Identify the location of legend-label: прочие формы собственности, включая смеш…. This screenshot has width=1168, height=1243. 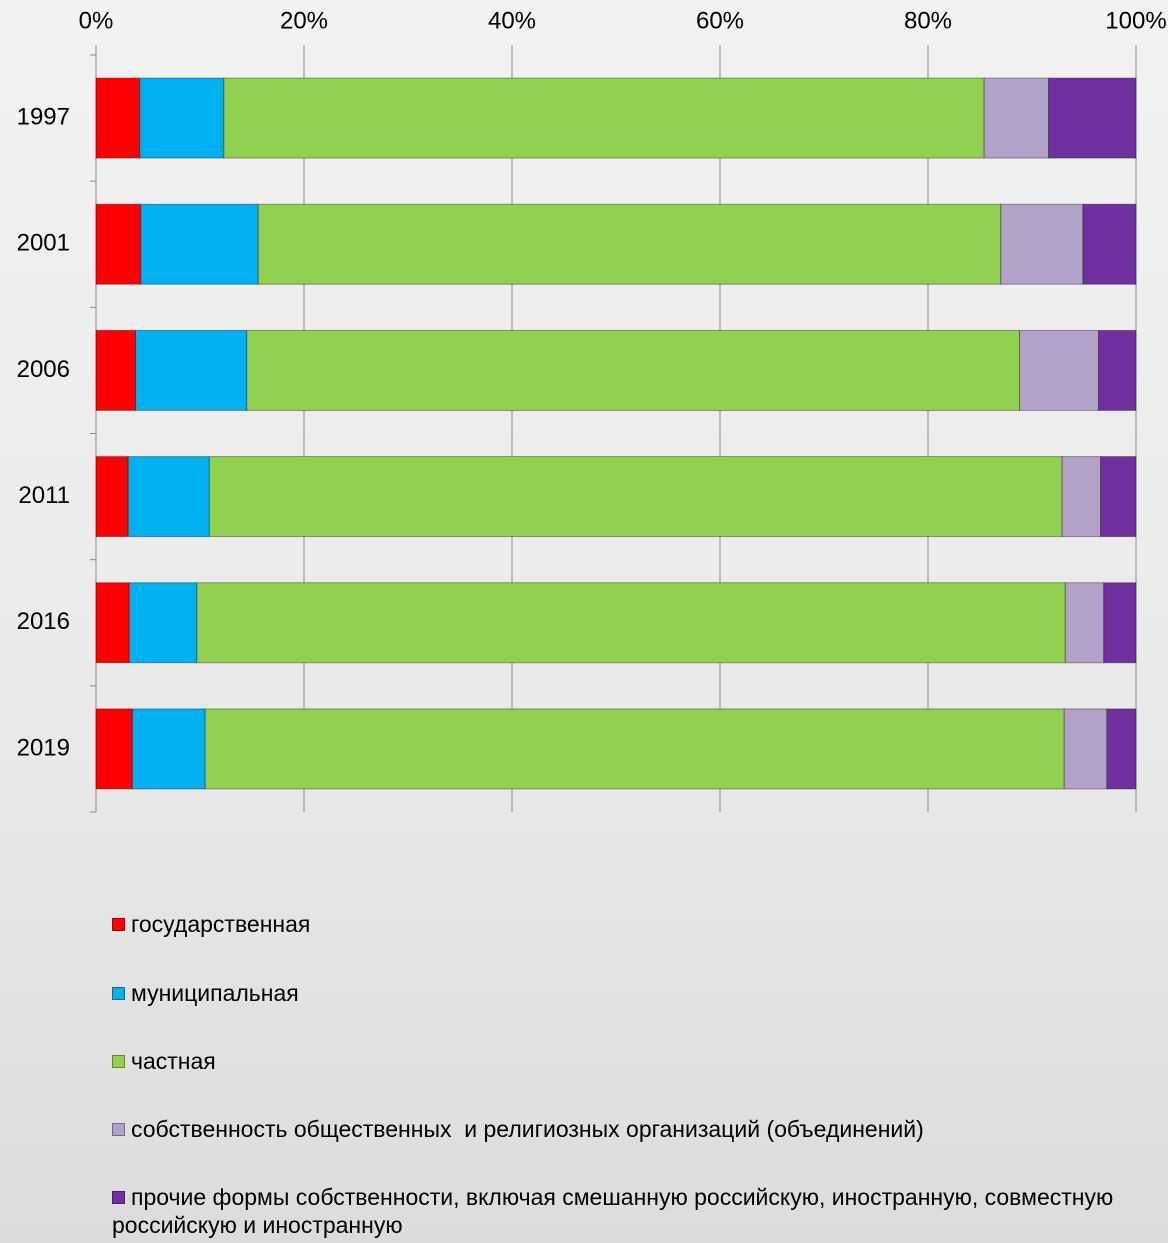
(616, 1211).